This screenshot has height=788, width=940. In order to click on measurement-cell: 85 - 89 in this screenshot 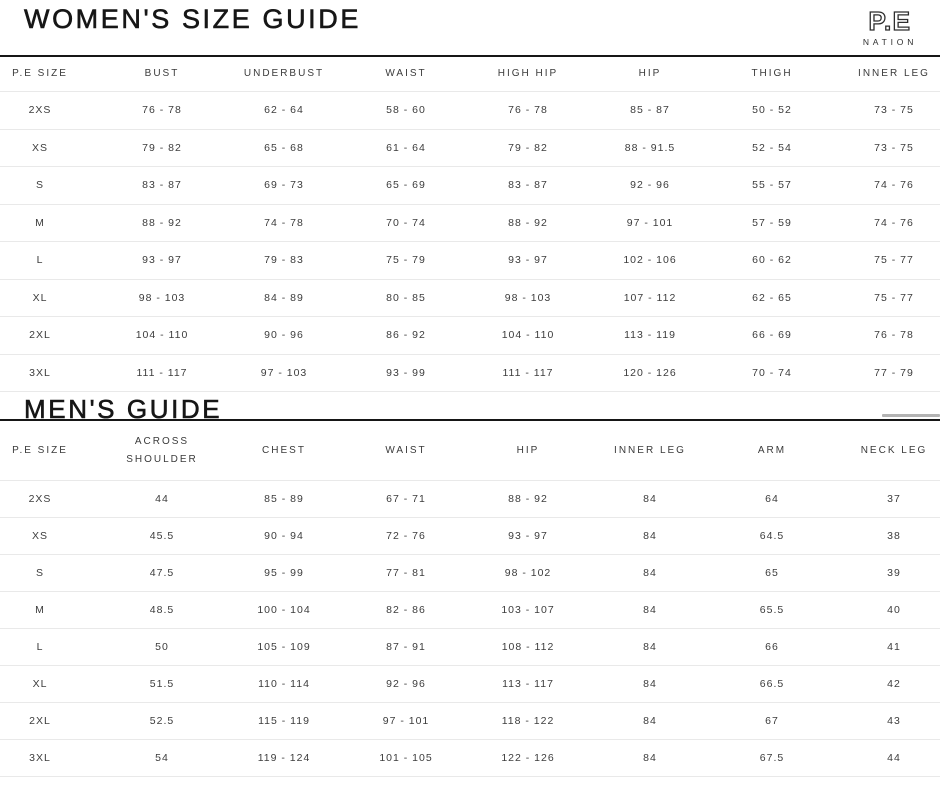, I will do `click(284, 499)`.